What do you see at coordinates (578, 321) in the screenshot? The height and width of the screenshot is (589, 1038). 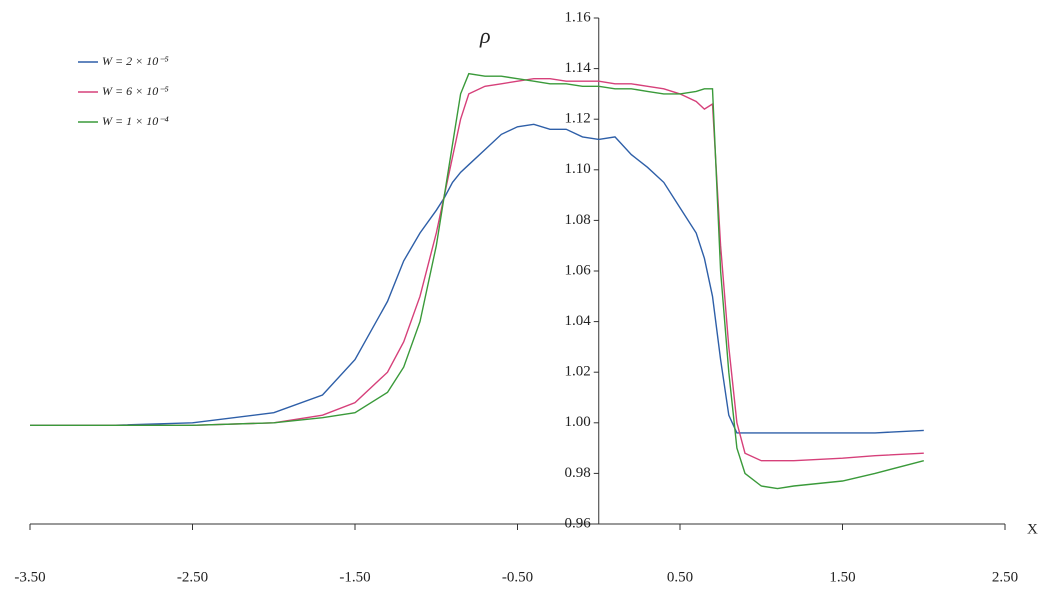 I see `y-tick-label: 1.04` at bounding box center [578, 321].